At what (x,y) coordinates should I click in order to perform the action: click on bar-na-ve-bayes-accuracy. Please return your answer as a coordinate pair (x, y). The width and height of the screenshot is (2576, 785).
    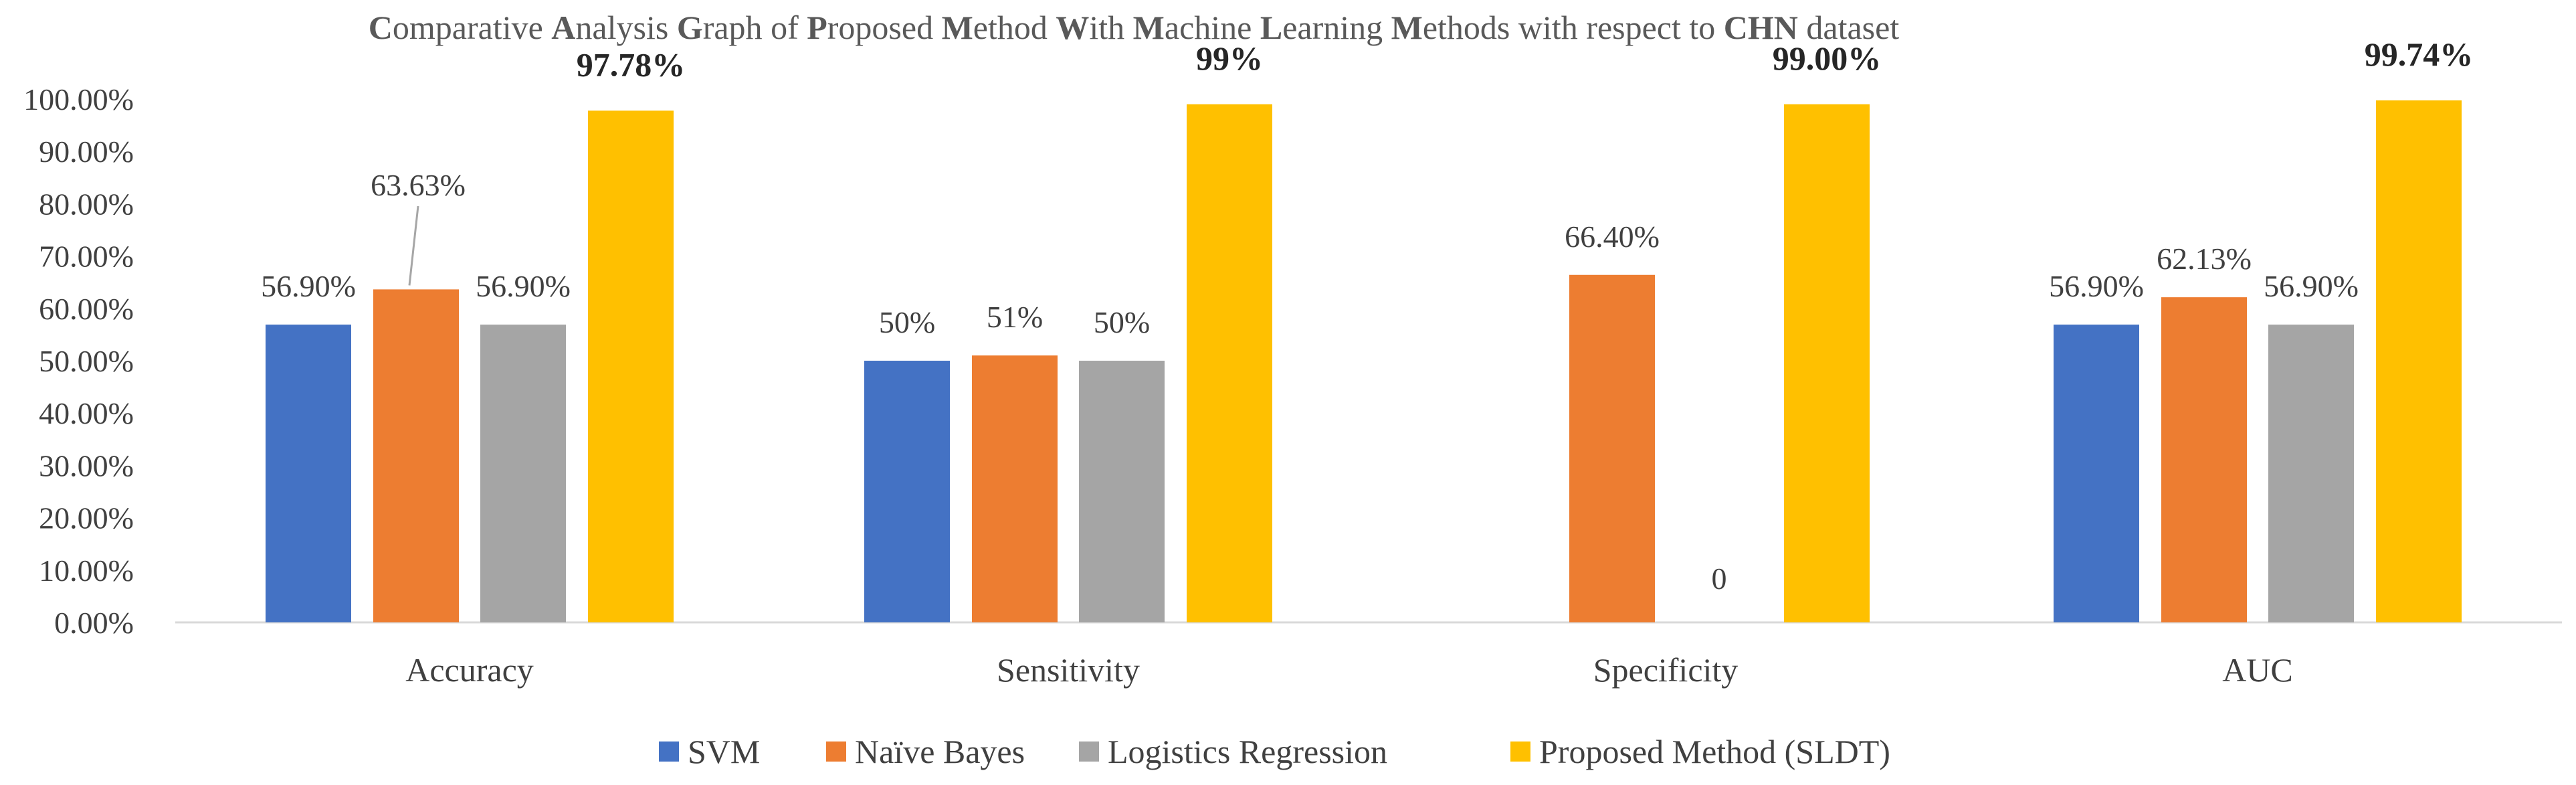
    Looking at the image, I should click on (416, 455).